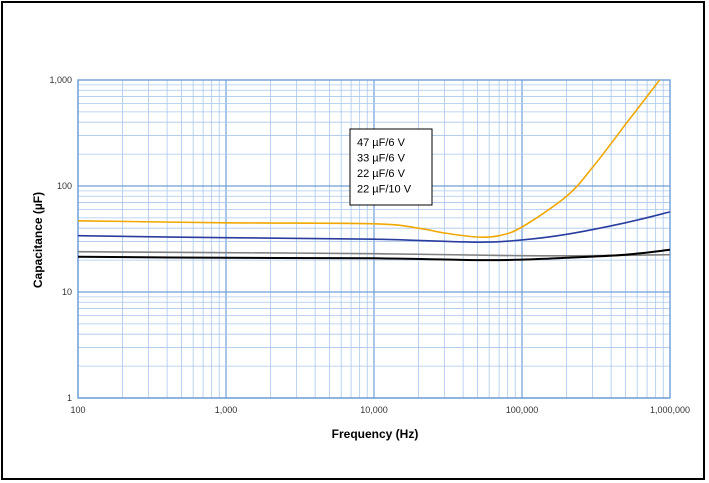 Image resolution: width=709 pixels, height=483 pixels. What do you see at coordinates (381, 174) in the screenshot?
I see `legend-entry: 22 µF/6 V` at bounding box center [381, 174].